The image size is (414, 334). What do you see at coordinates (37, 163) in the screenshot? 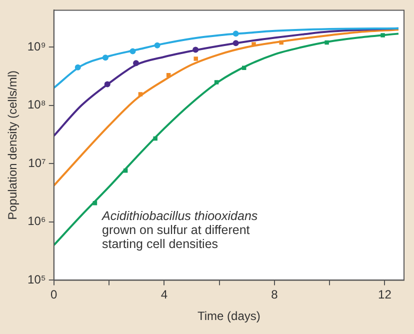
I see `y-tick-label: 10⁷` at bounding box center [37, 163].